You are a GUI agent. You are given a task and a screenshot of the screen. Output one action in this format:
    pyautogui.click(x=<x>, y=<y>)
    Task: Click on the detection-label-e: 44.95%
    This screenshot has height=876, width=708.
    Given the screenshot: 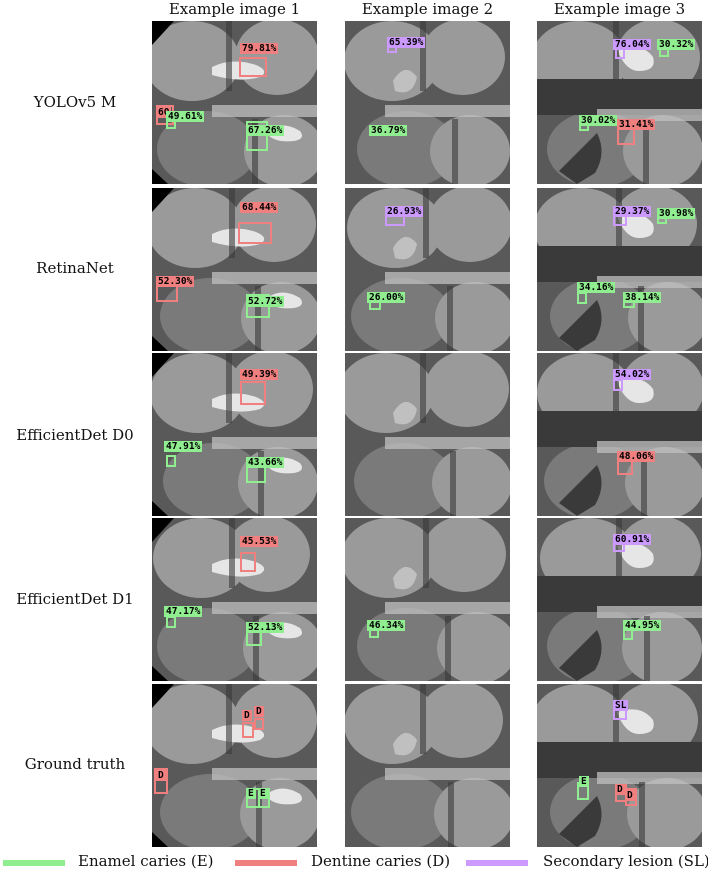 What is the action you would take?
    pyautogui.click(x=642, y=625)
    